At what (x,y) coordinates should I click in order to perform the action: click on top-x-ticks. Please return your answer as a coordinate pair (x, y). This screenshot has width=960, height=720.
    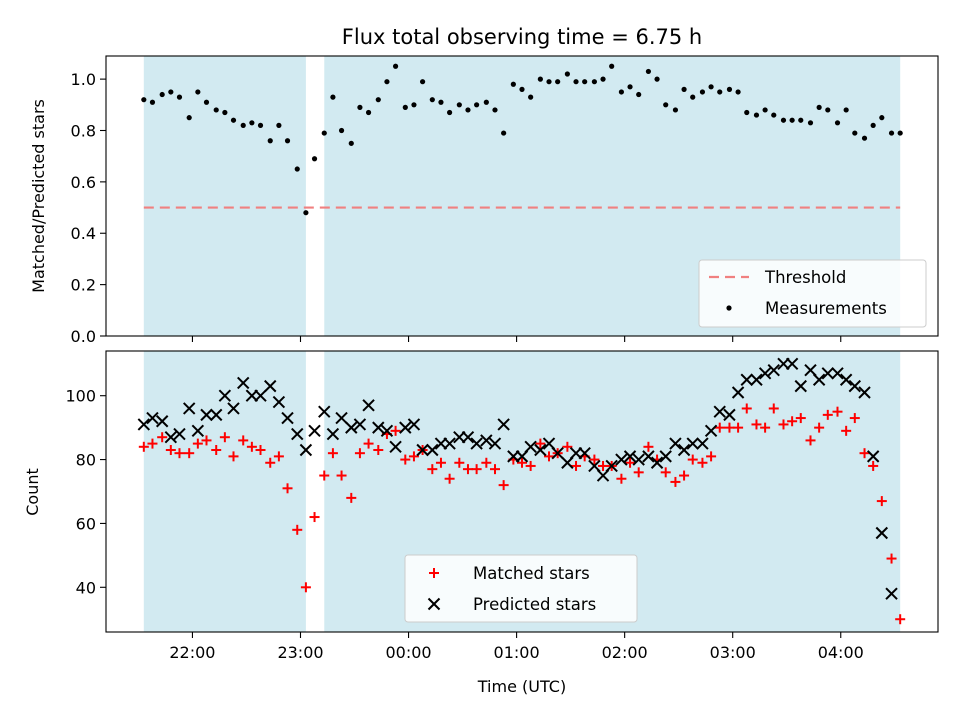
    Looking at the image, I should click on (516, 339).